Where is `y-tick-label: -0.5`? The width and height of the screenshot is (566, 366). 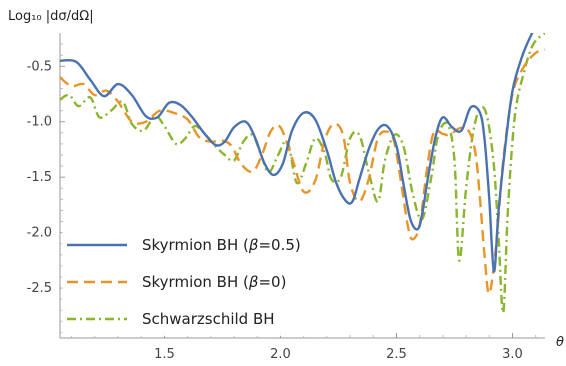 y-tick-label: -0.5 is located at coordinates (39, 66).